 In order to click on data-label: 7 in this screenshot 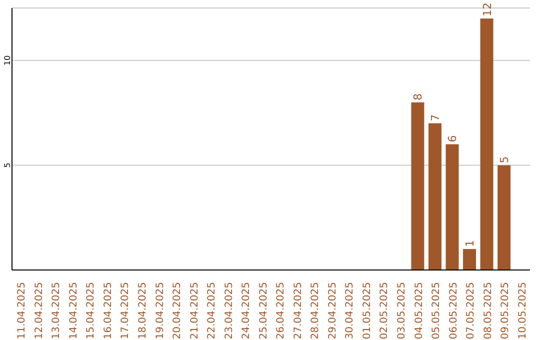, I will do `click(435, 118)`.